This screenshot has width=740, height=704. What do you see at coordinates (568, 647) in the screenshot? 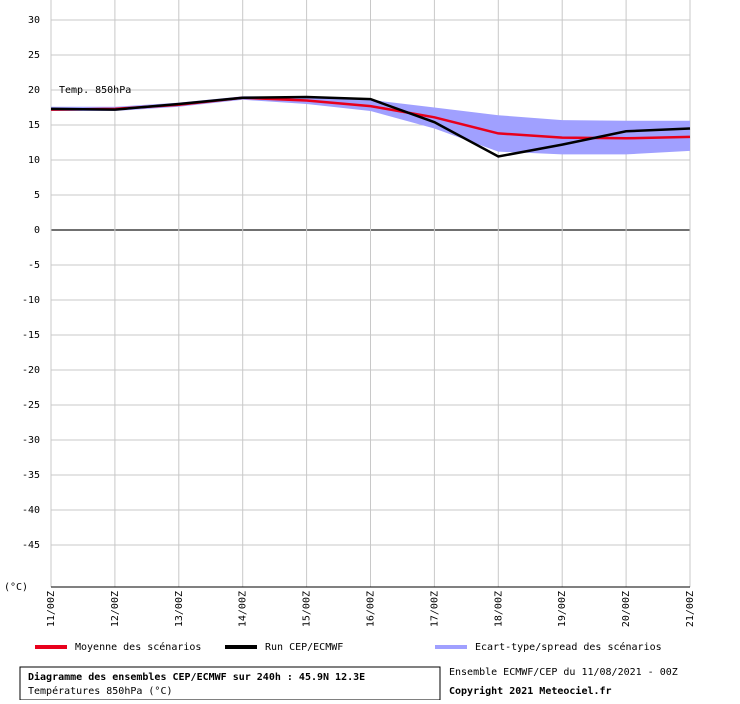
I see `legend-label: Ecart-type/spread des scénarios` at bounding box center [568, 647].